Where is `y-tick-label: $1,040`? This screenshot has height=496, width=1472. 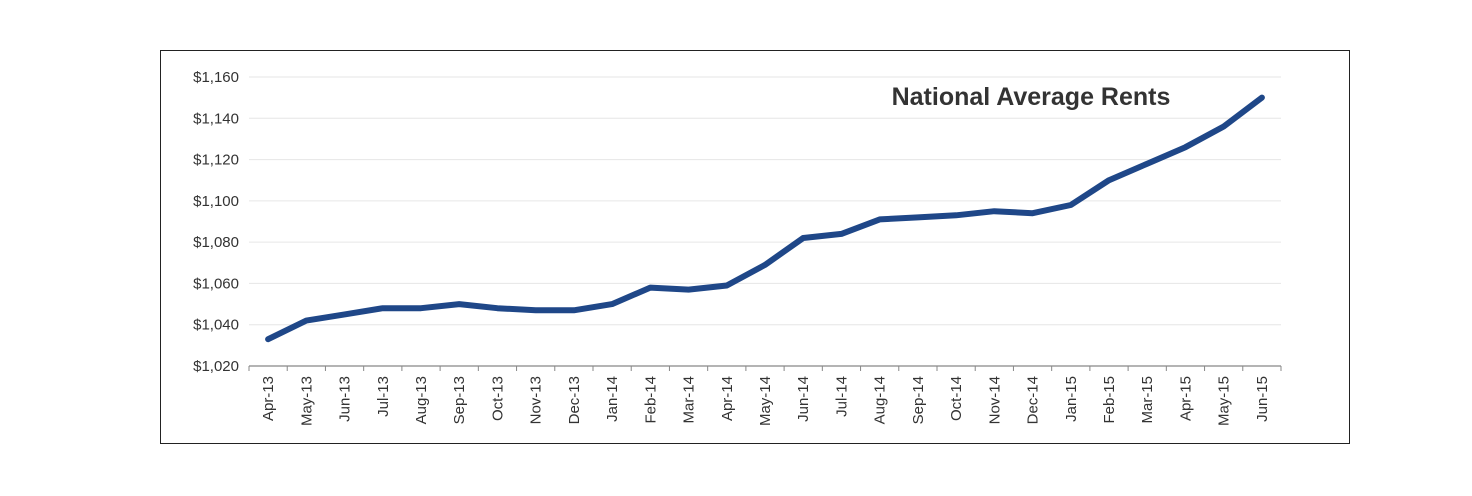 y-tick-label: $1,040 is located at coordinates (216, 325).